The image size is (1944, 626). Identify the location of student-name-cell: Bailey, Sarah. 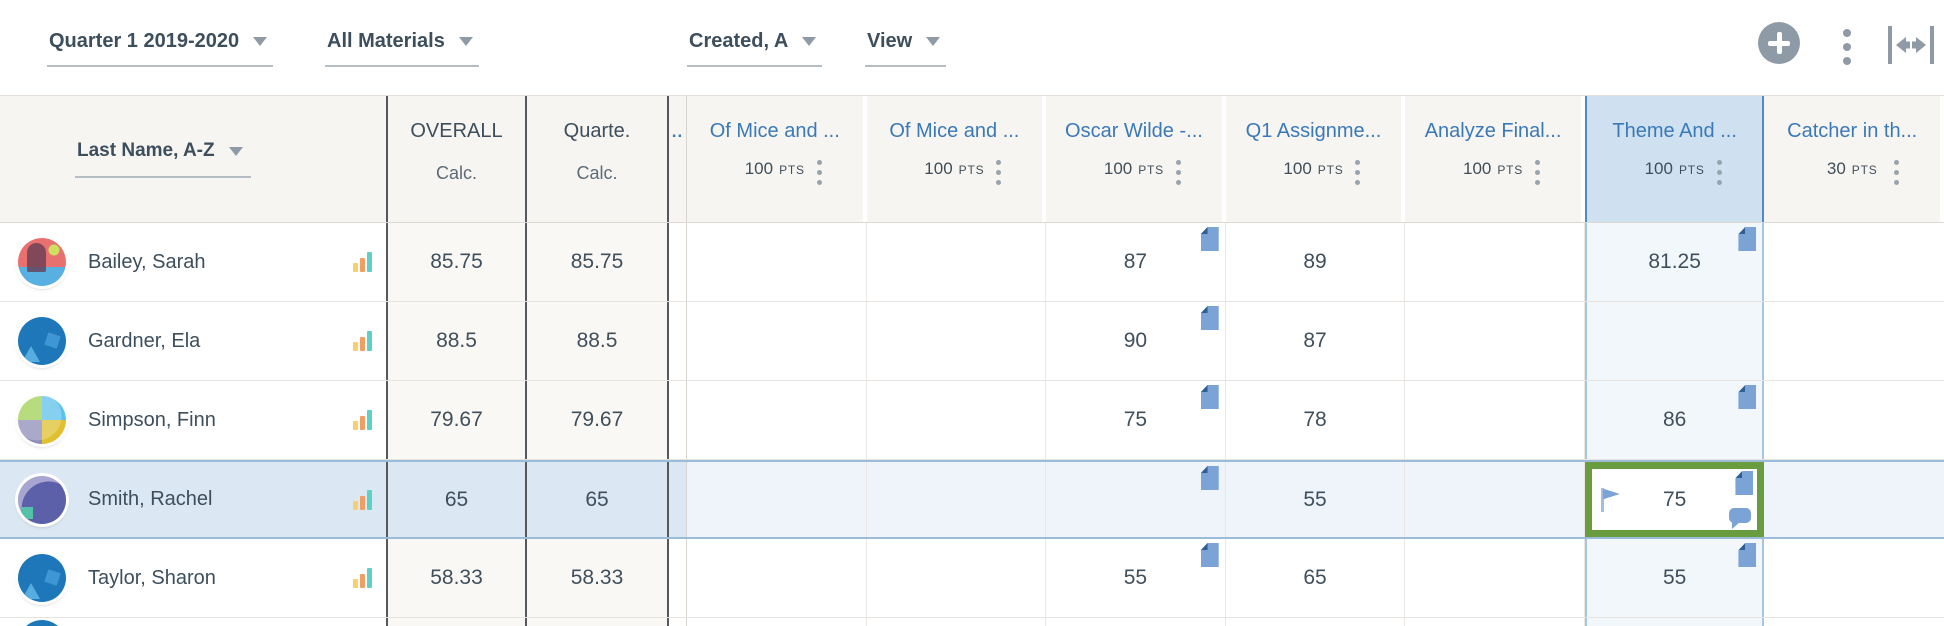
(193, 262).